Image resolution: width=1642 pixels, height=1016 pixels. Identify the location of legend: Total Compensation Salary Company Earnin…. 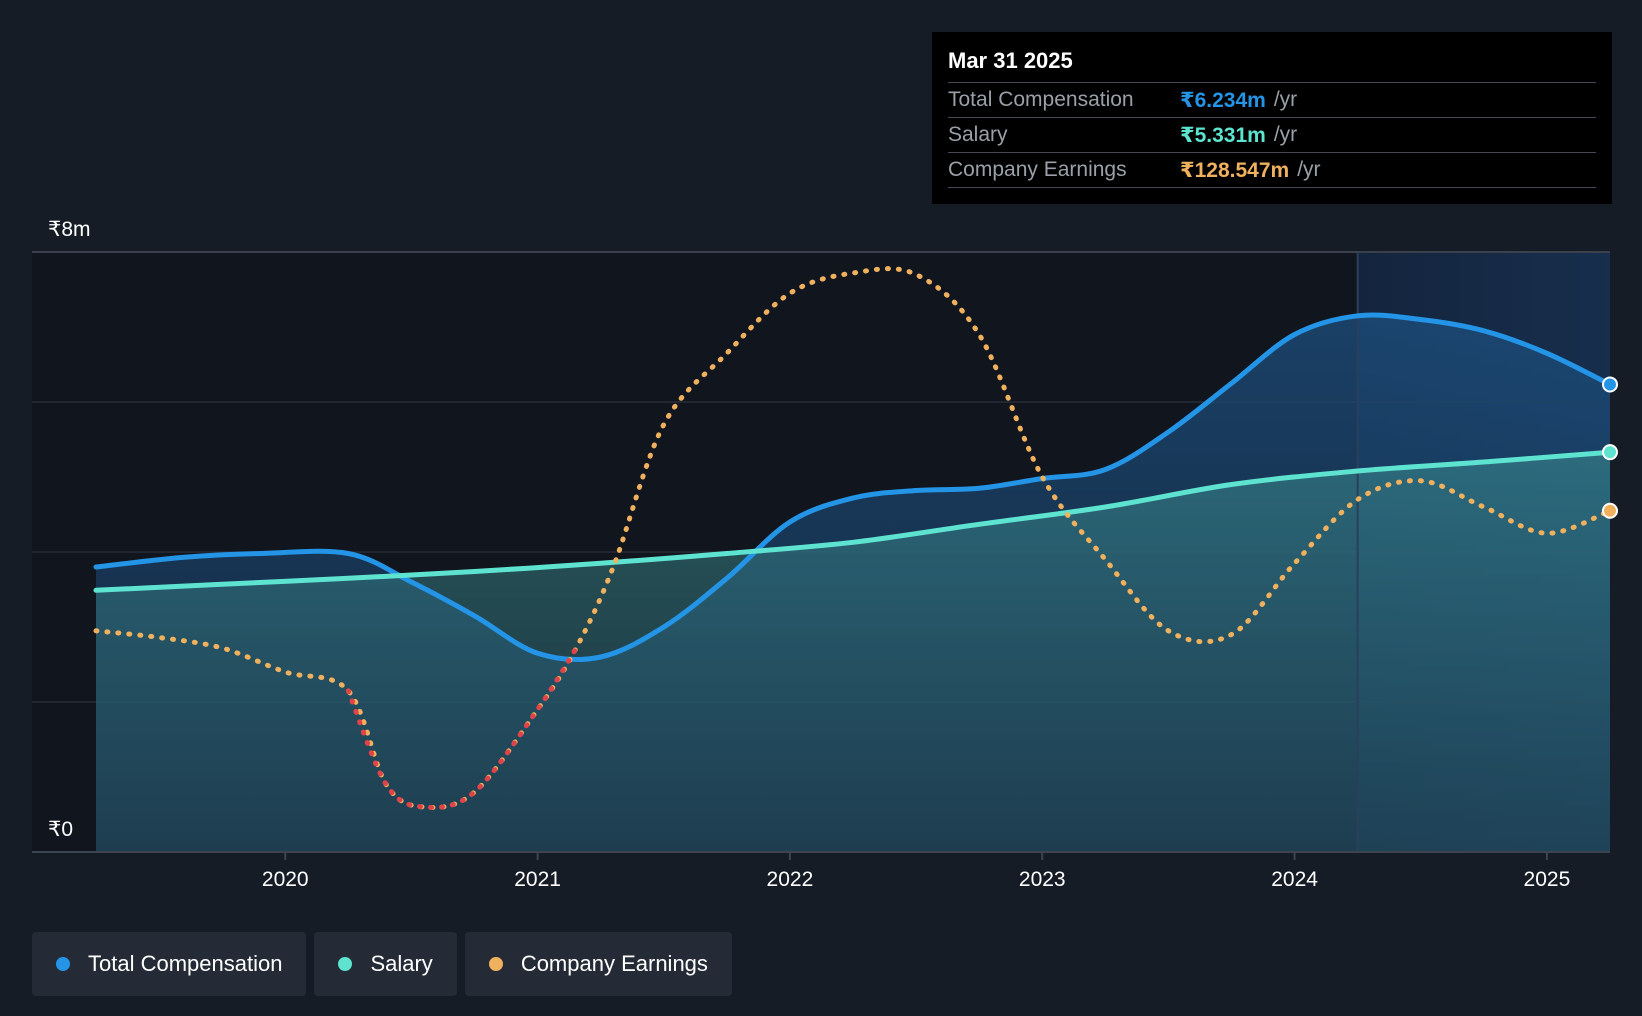
(382, 964).